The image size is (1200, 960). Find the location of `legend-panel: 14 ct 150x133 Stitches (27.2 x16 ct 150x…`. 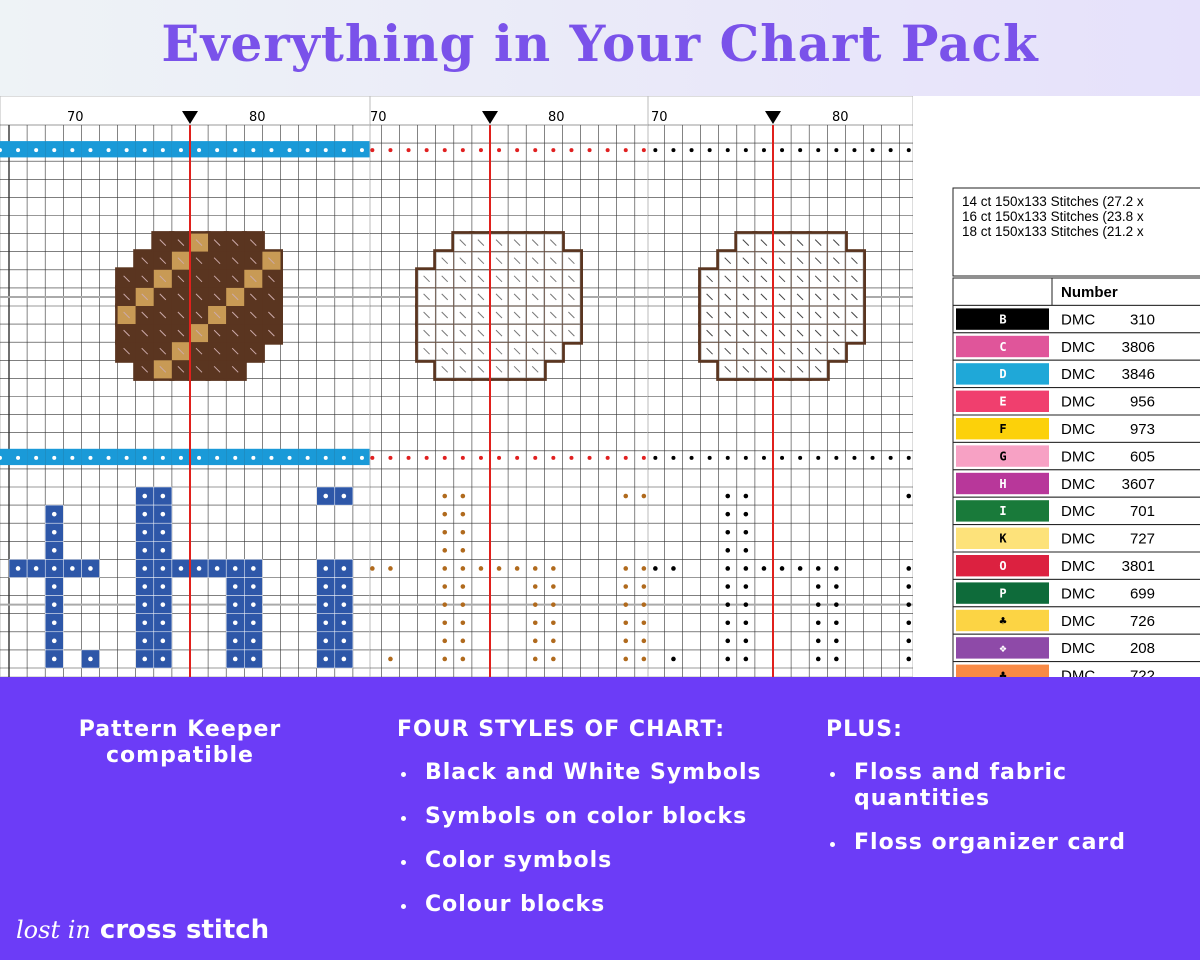

legend-panel: 14 ct 150x133 Stitches (27.2 x16 ct 150x… is located at coordinates (1056, 386).